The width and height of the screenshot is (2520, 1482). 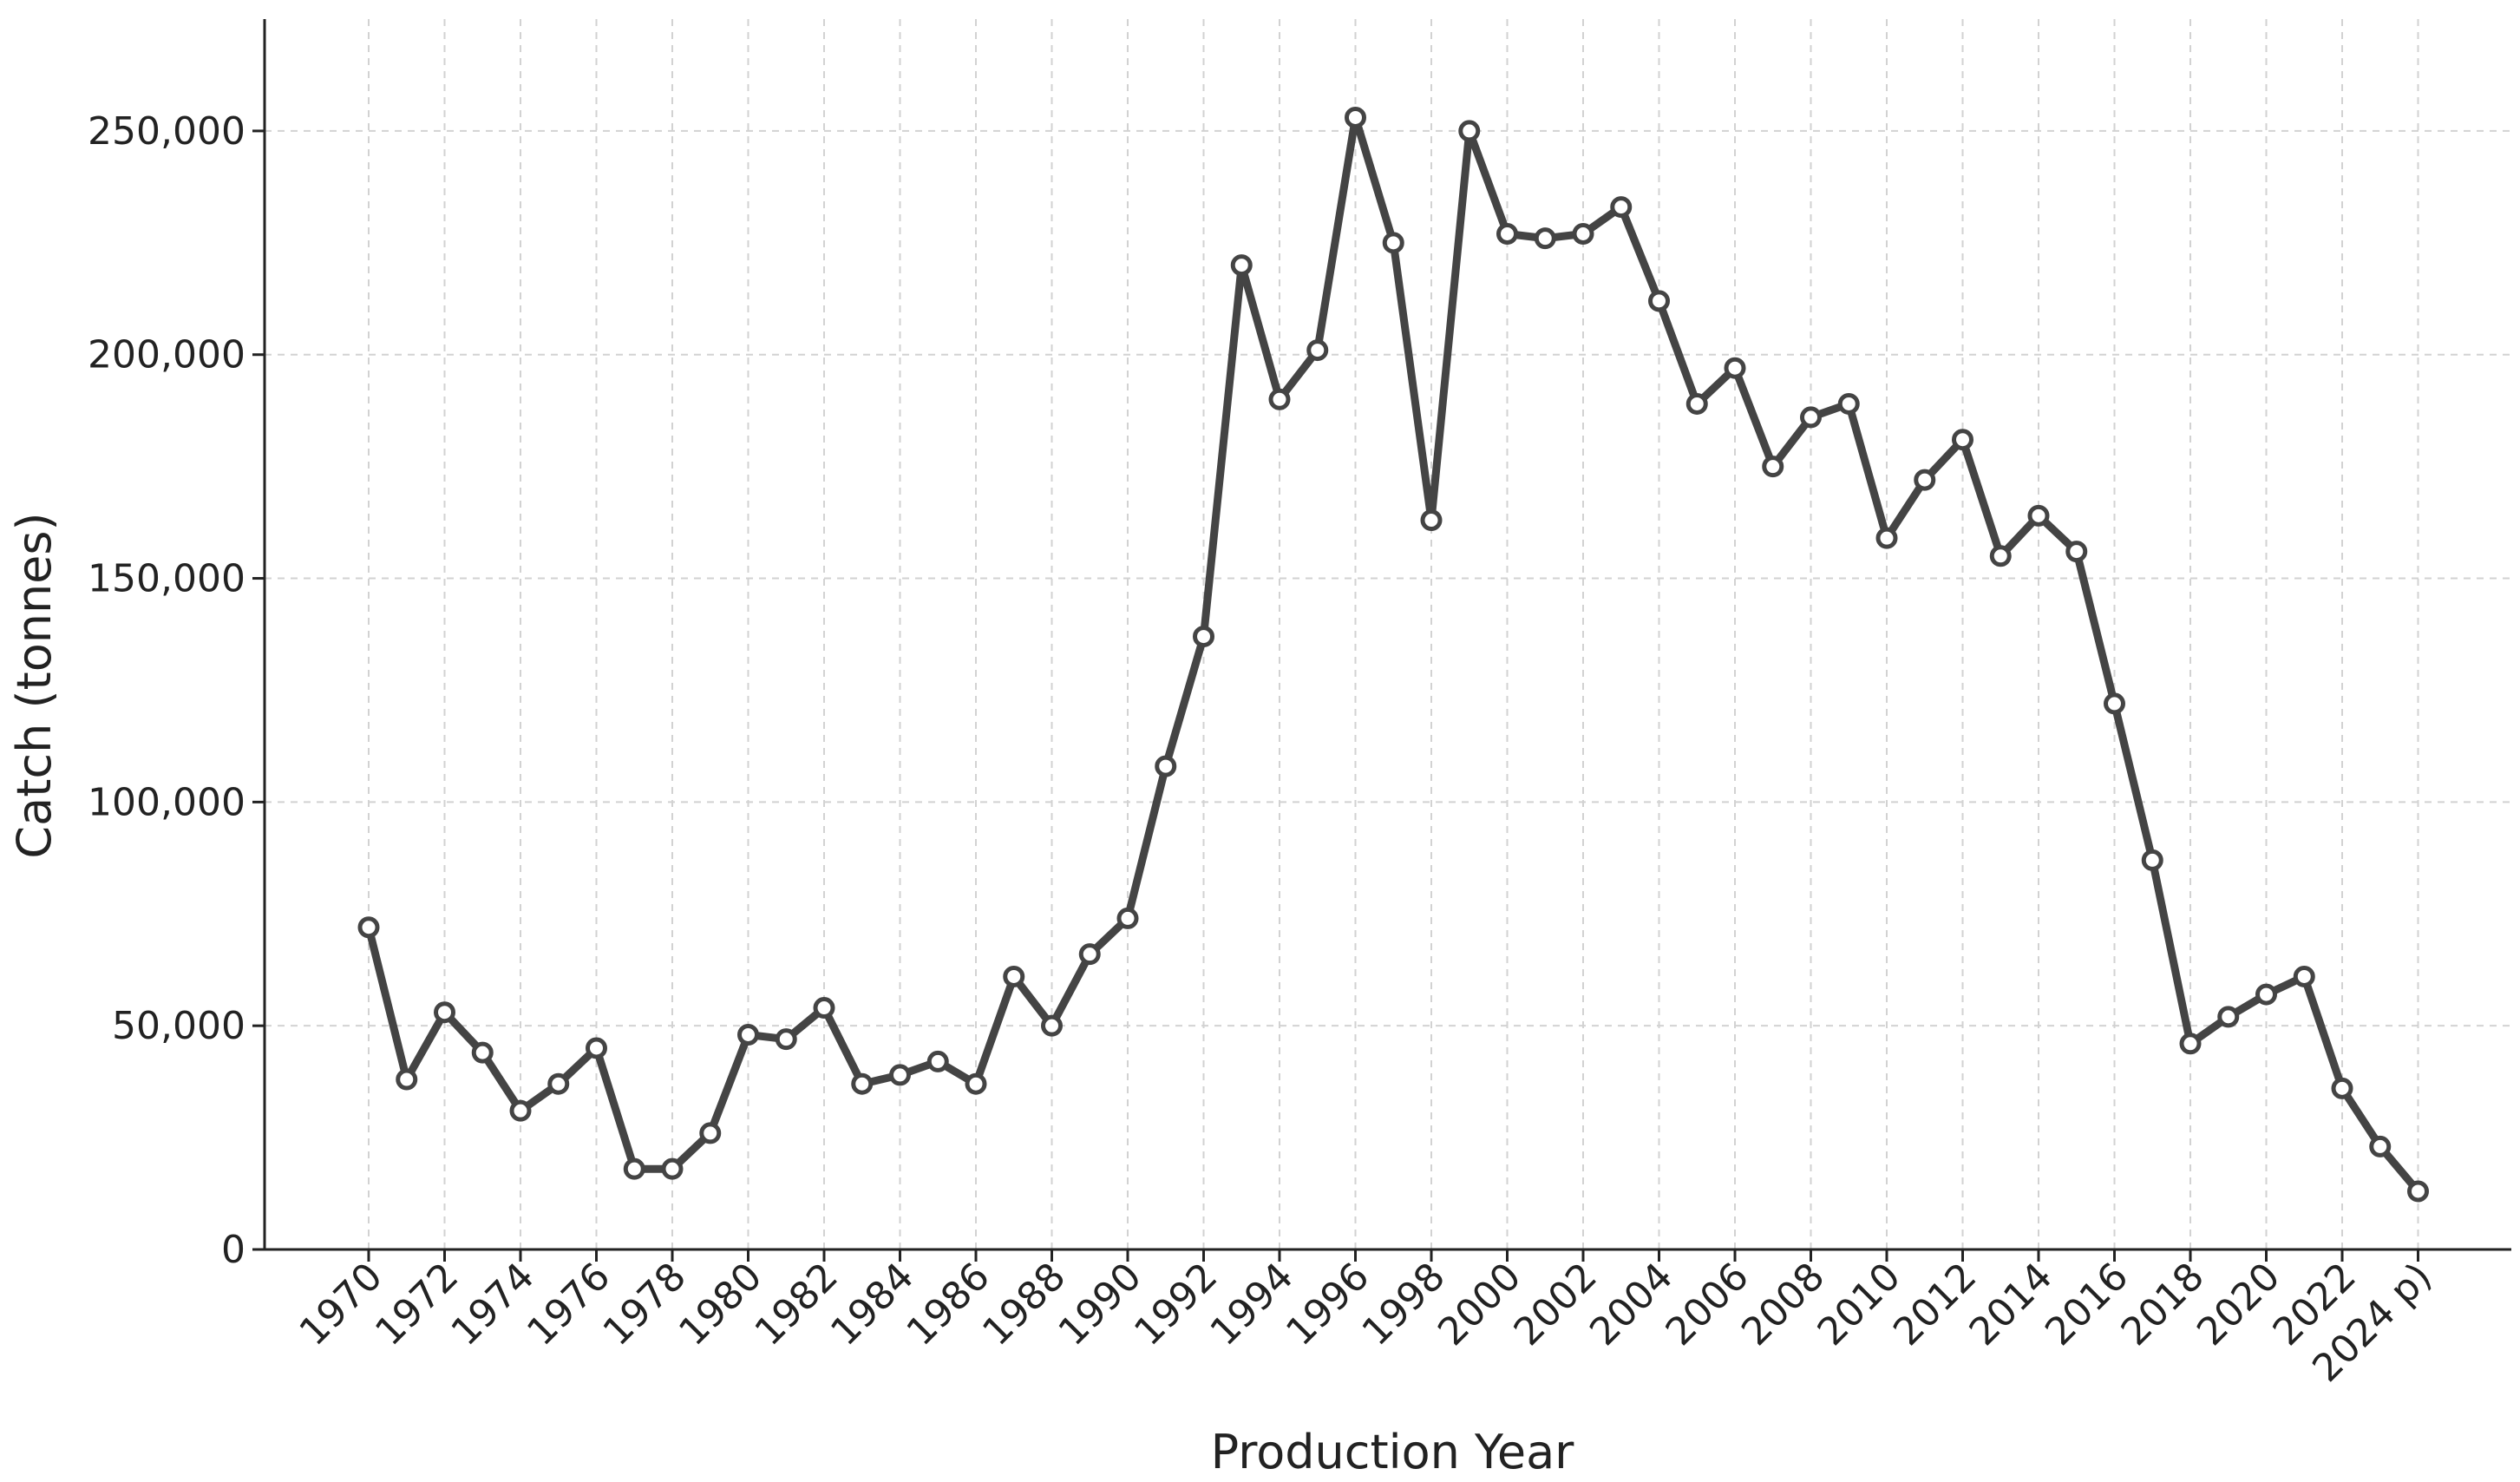 I want to click on x-tick-label: 1986, so click(x=948, y=1304).